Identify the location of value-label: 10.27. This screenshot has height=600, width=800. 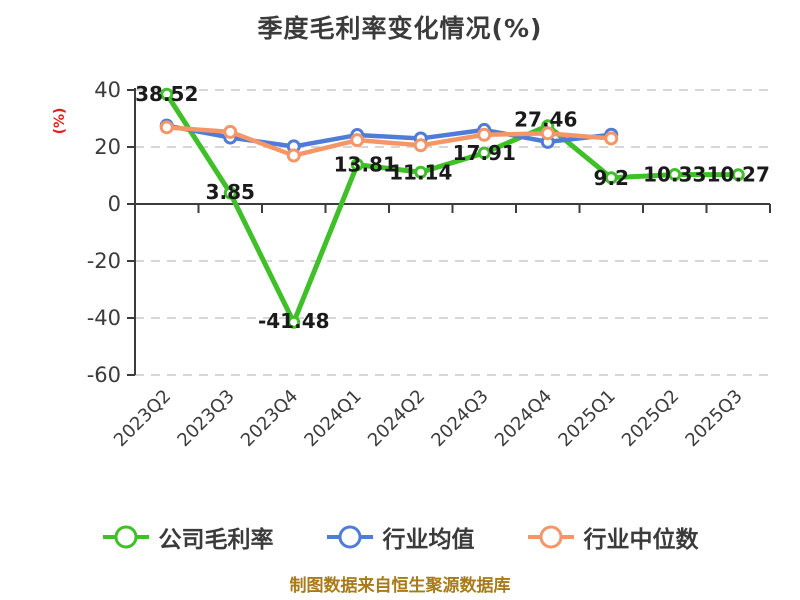
(738, 175).